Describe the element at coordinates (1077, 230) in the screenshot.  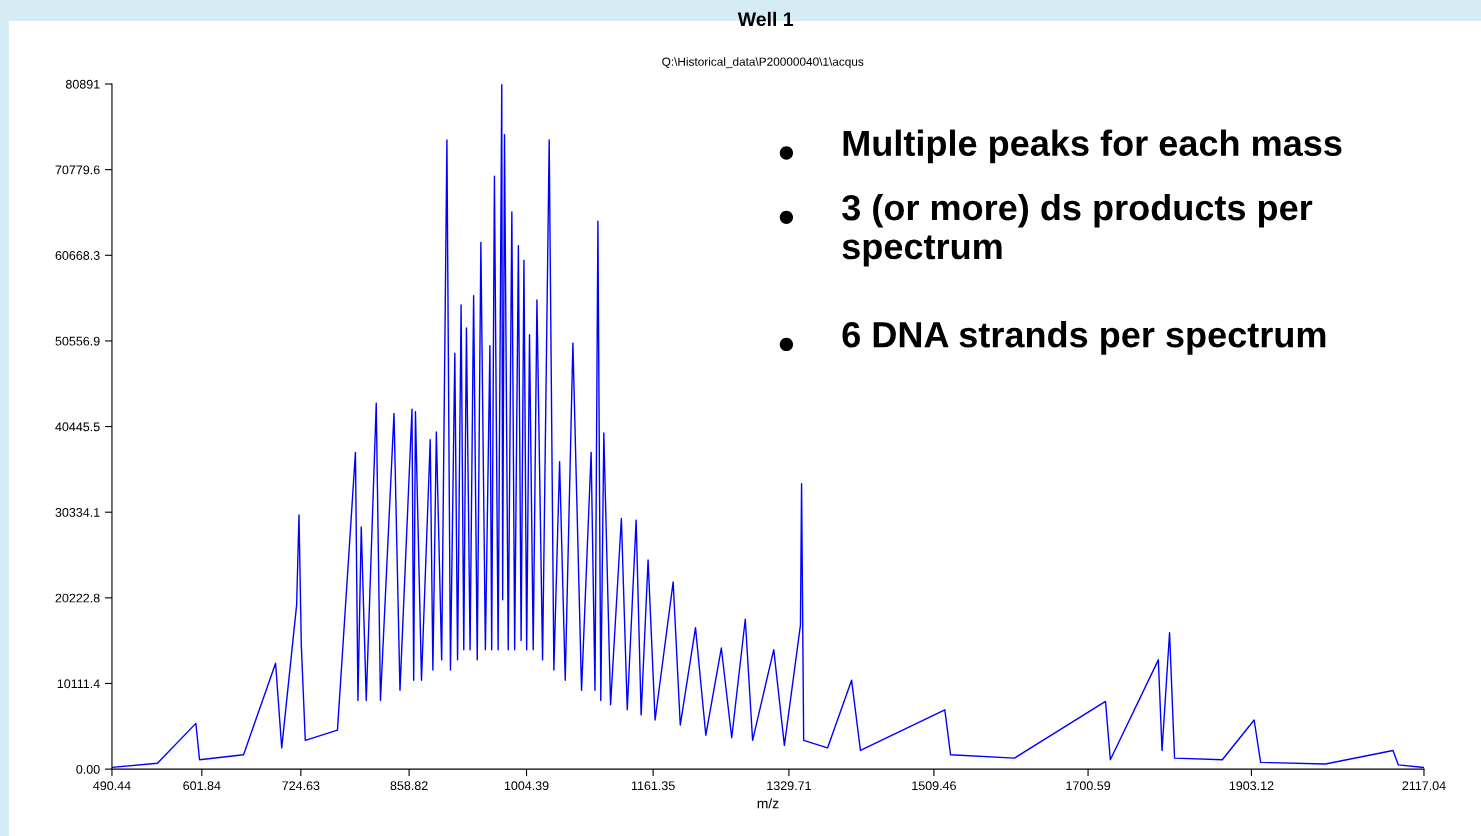
I see `annotation: 3 (or more) ds products per spectrum` at that location.